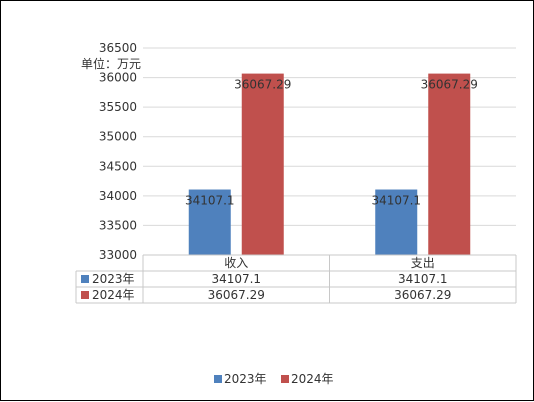 This screenshot has width=534, height=402. What do you see at coordinates (312, 379) in the screenshot?
I see `legend-label: 2024年` at bounding box center [312, 379].